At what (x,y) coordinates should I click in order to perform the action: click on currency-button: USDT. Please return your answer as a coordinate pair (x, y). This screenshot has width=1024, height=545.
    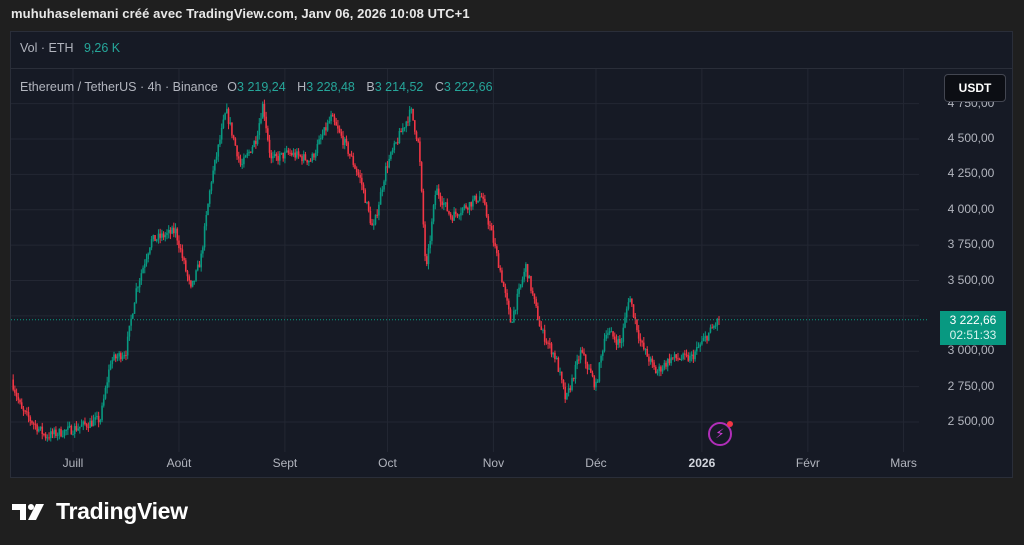
    Looking at the image, I should click on (975, 88).